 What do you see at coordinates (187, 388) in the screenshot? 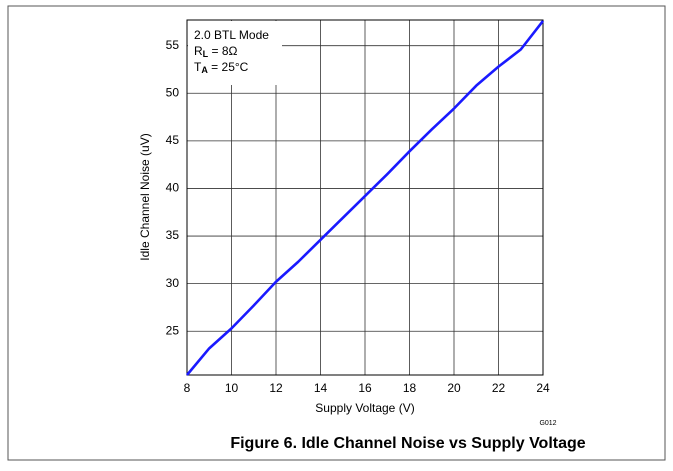
I see `x-tick-label: 8` at bounding box center [187, 388].